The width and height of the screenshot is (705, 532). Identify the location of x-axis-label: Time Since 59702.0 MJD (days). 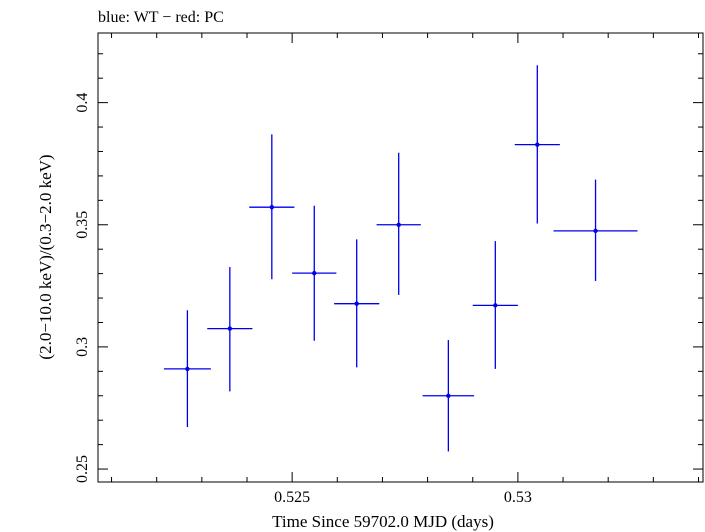
(383, 521).